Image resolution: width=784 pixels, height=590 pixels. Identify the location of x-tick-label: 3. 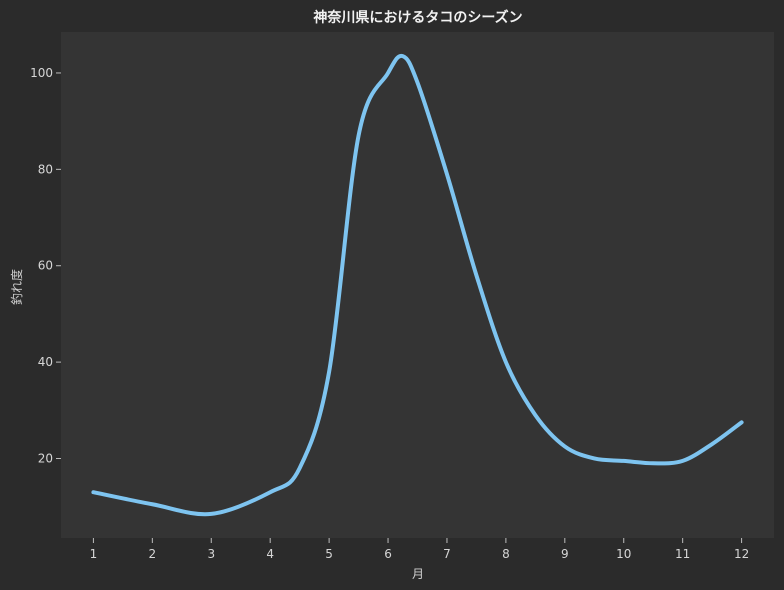
(211, 554).